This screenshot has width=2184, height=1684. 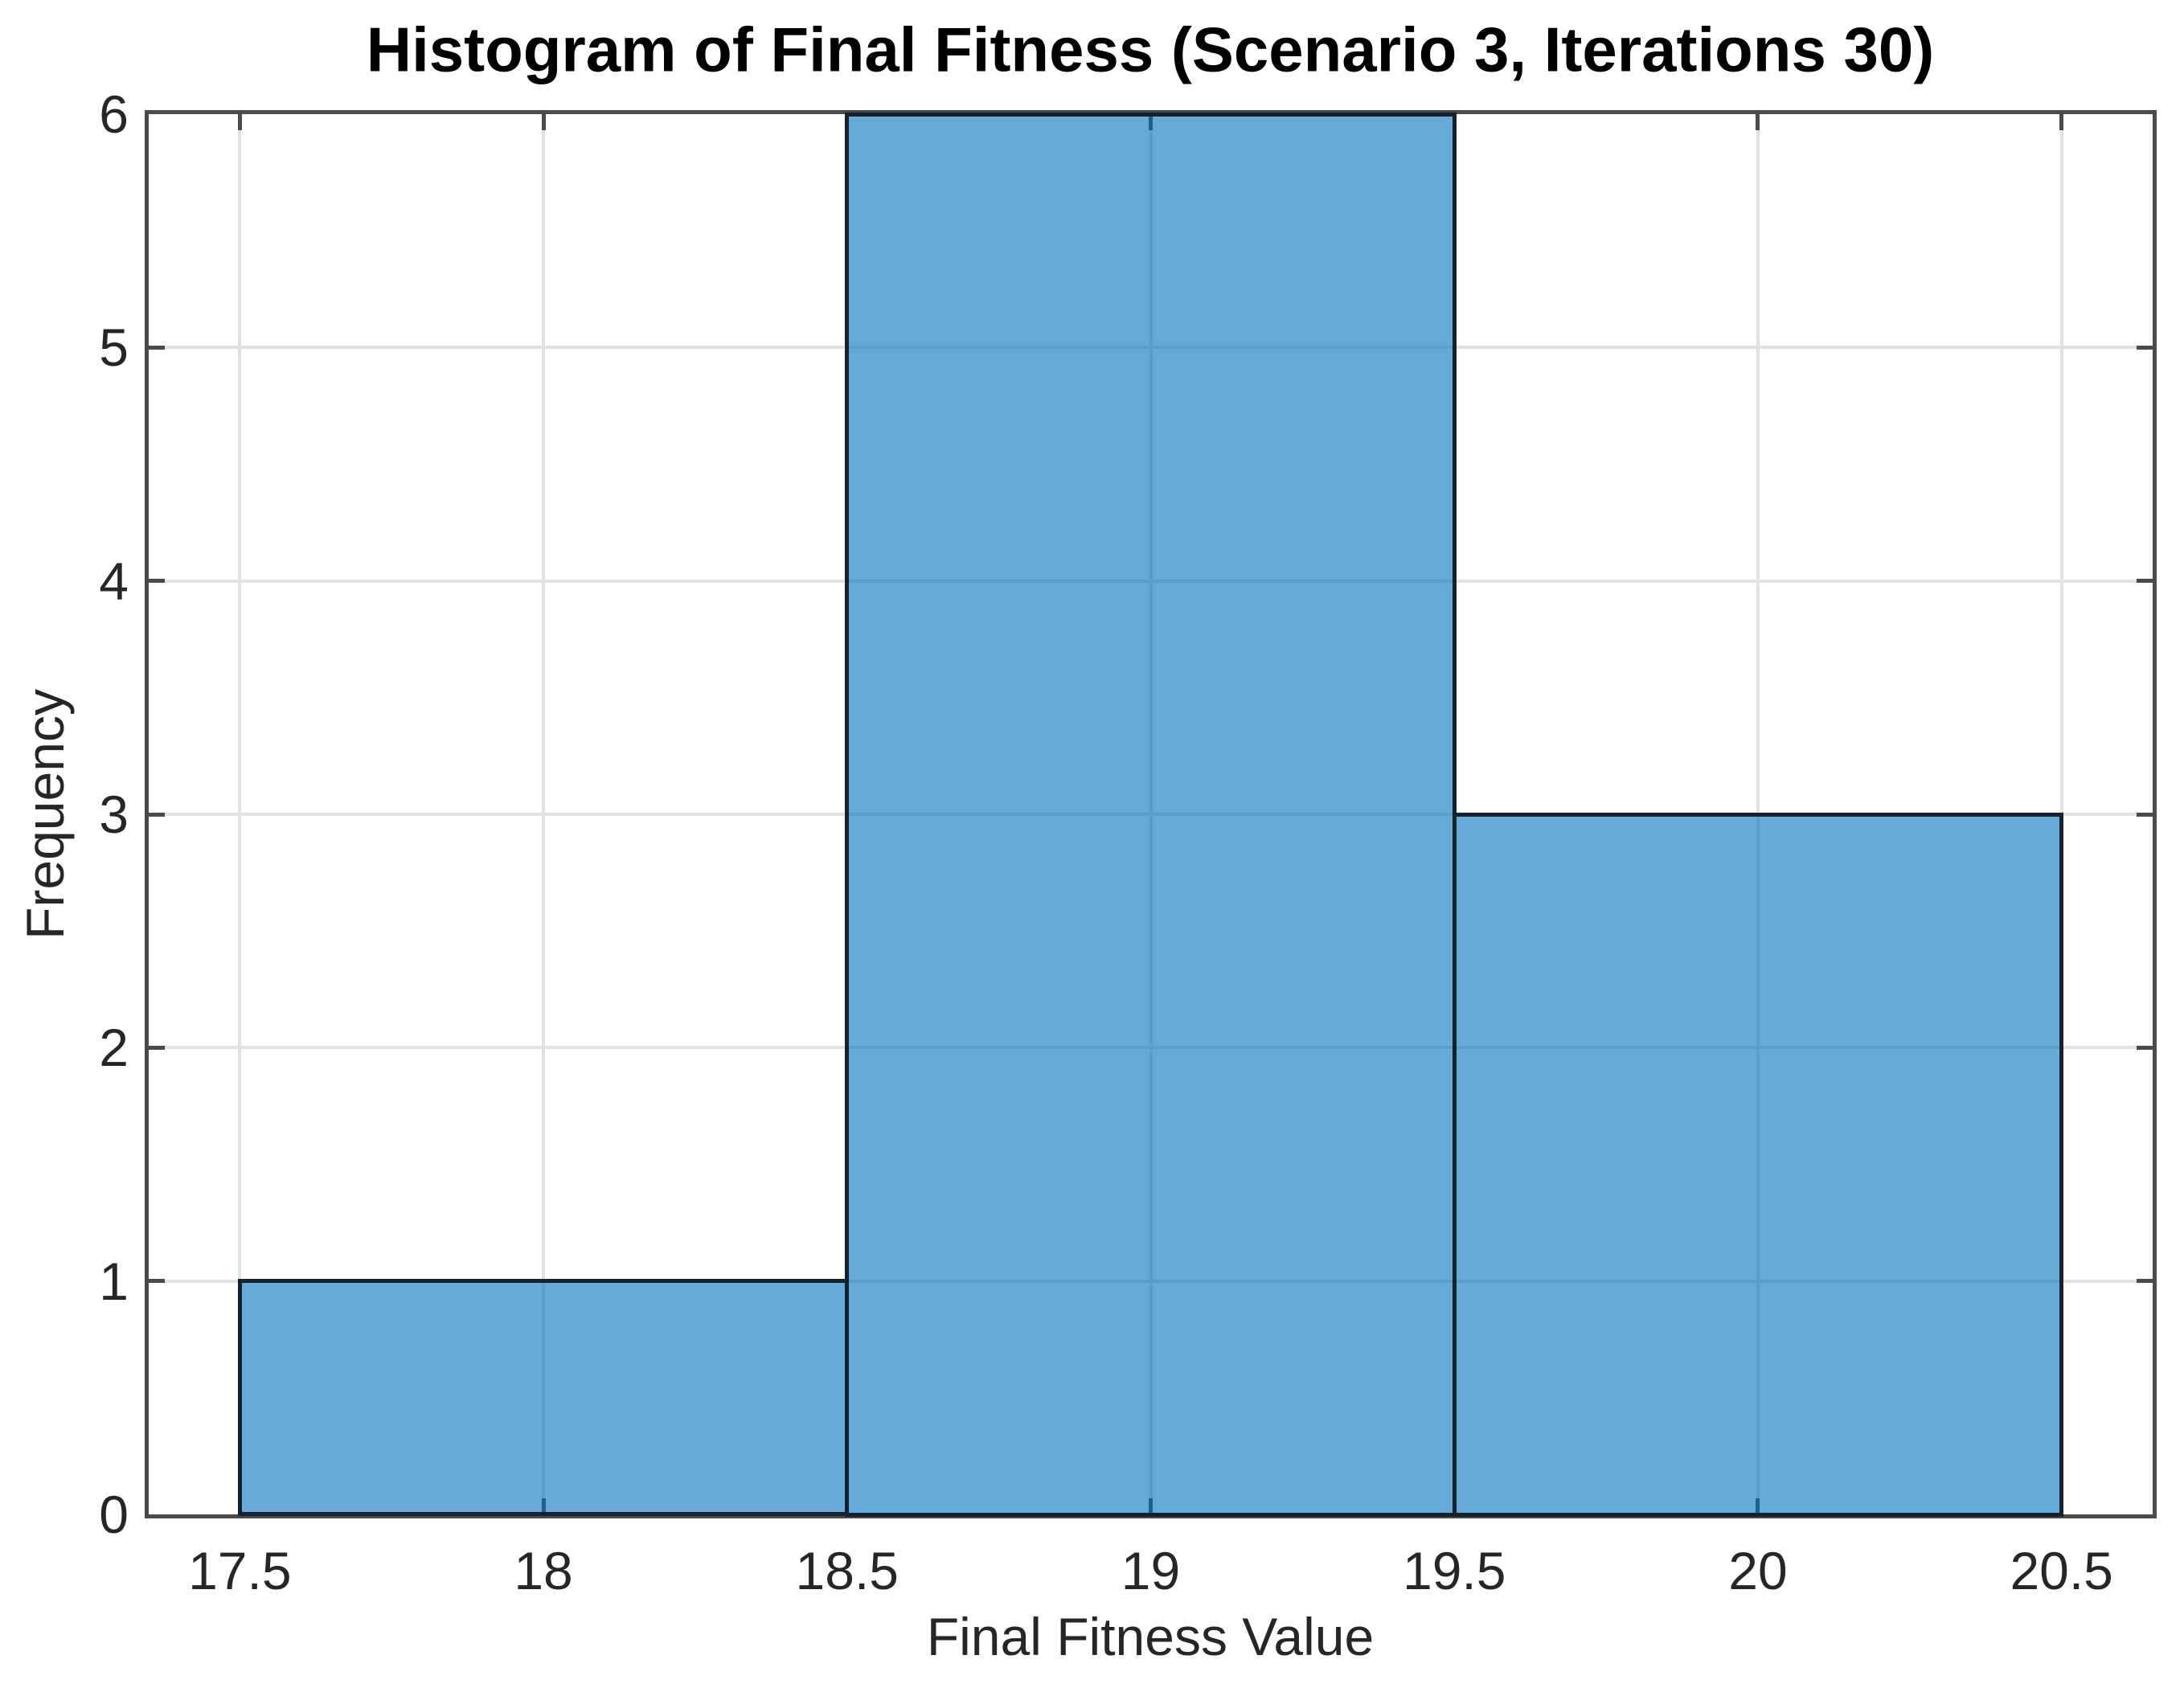 What do you see at coordinates (240, 1570) in the screenshot?
I see `x-tick-label: 17.5` at bounding box center [240, 1570].